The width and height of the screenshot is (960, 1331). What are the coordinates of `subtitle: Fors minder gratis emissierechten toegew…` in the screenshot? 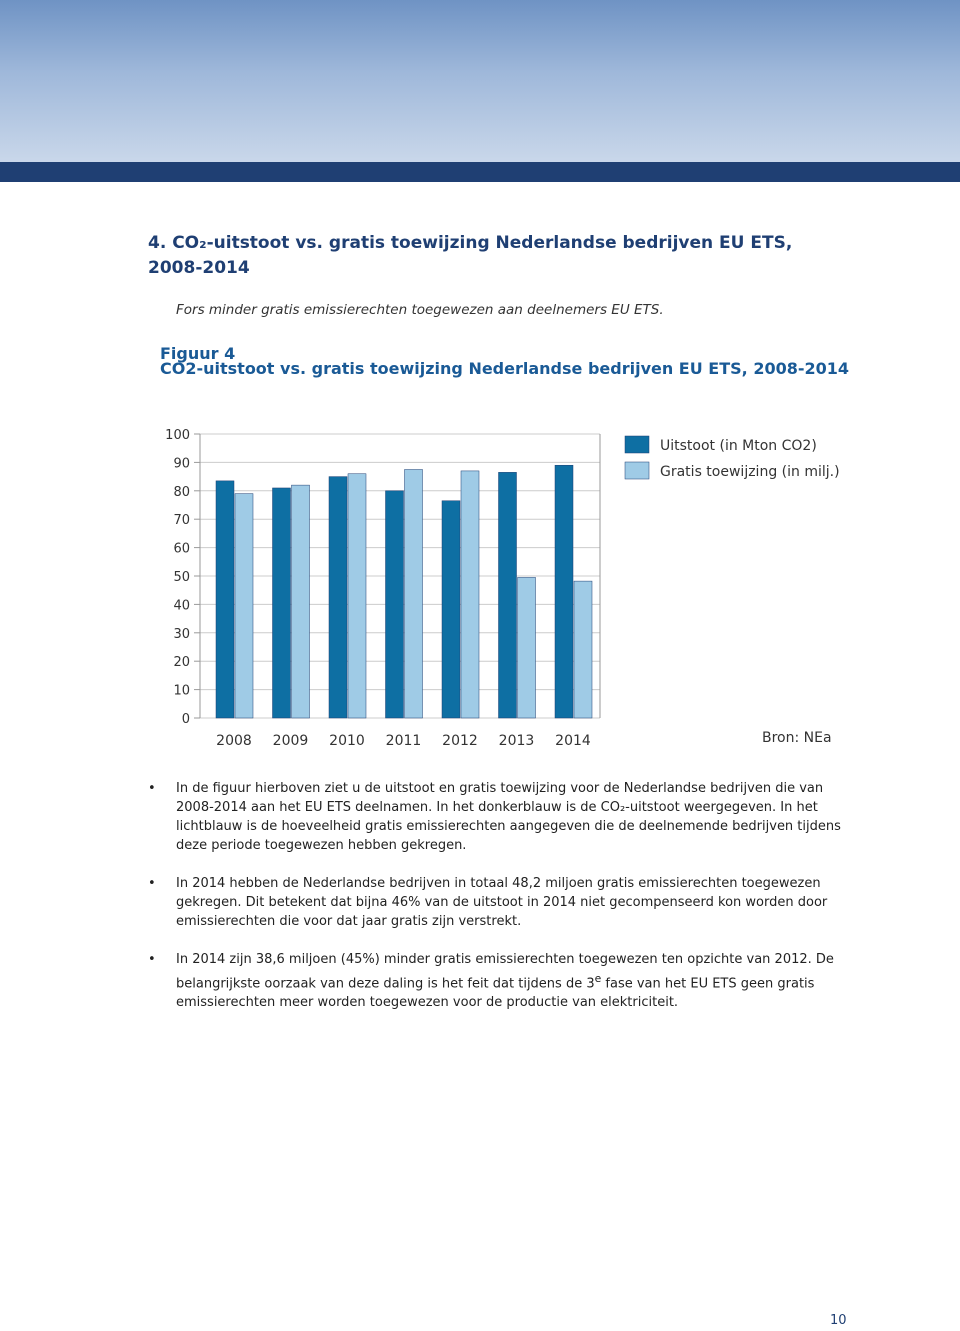 It's located at (420, 310).